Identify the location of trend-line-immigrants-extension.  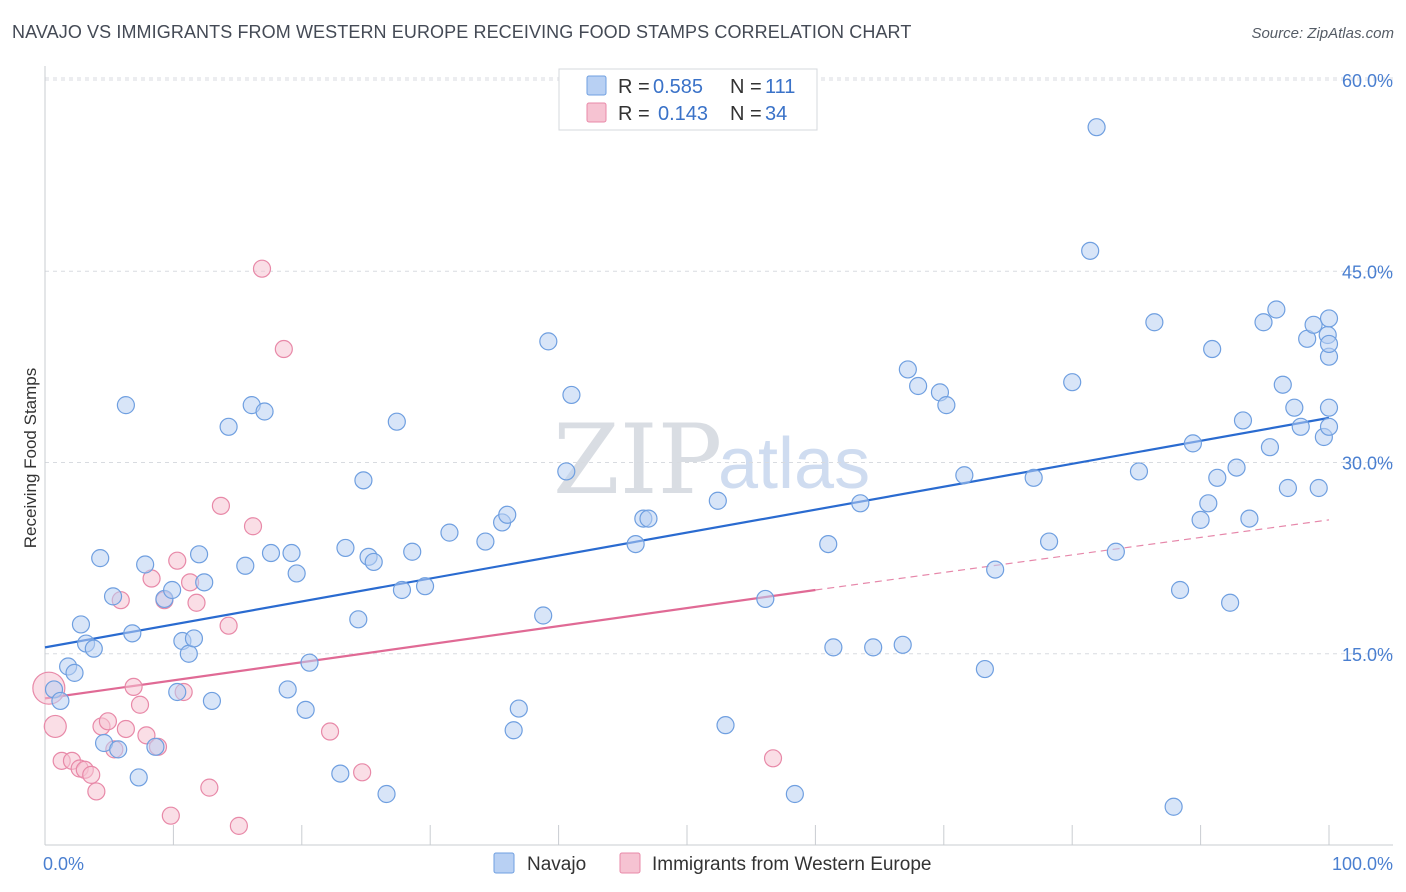
(1072, 555).